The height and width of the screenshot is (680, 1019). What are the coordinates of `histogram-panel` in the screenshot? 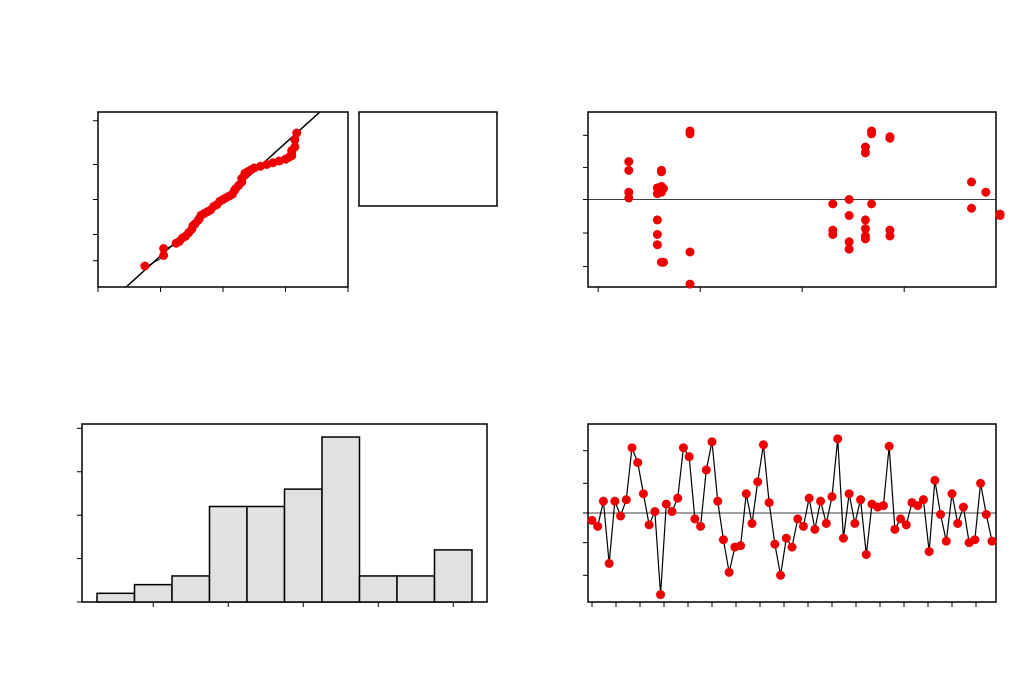 It's located at (282, 515).